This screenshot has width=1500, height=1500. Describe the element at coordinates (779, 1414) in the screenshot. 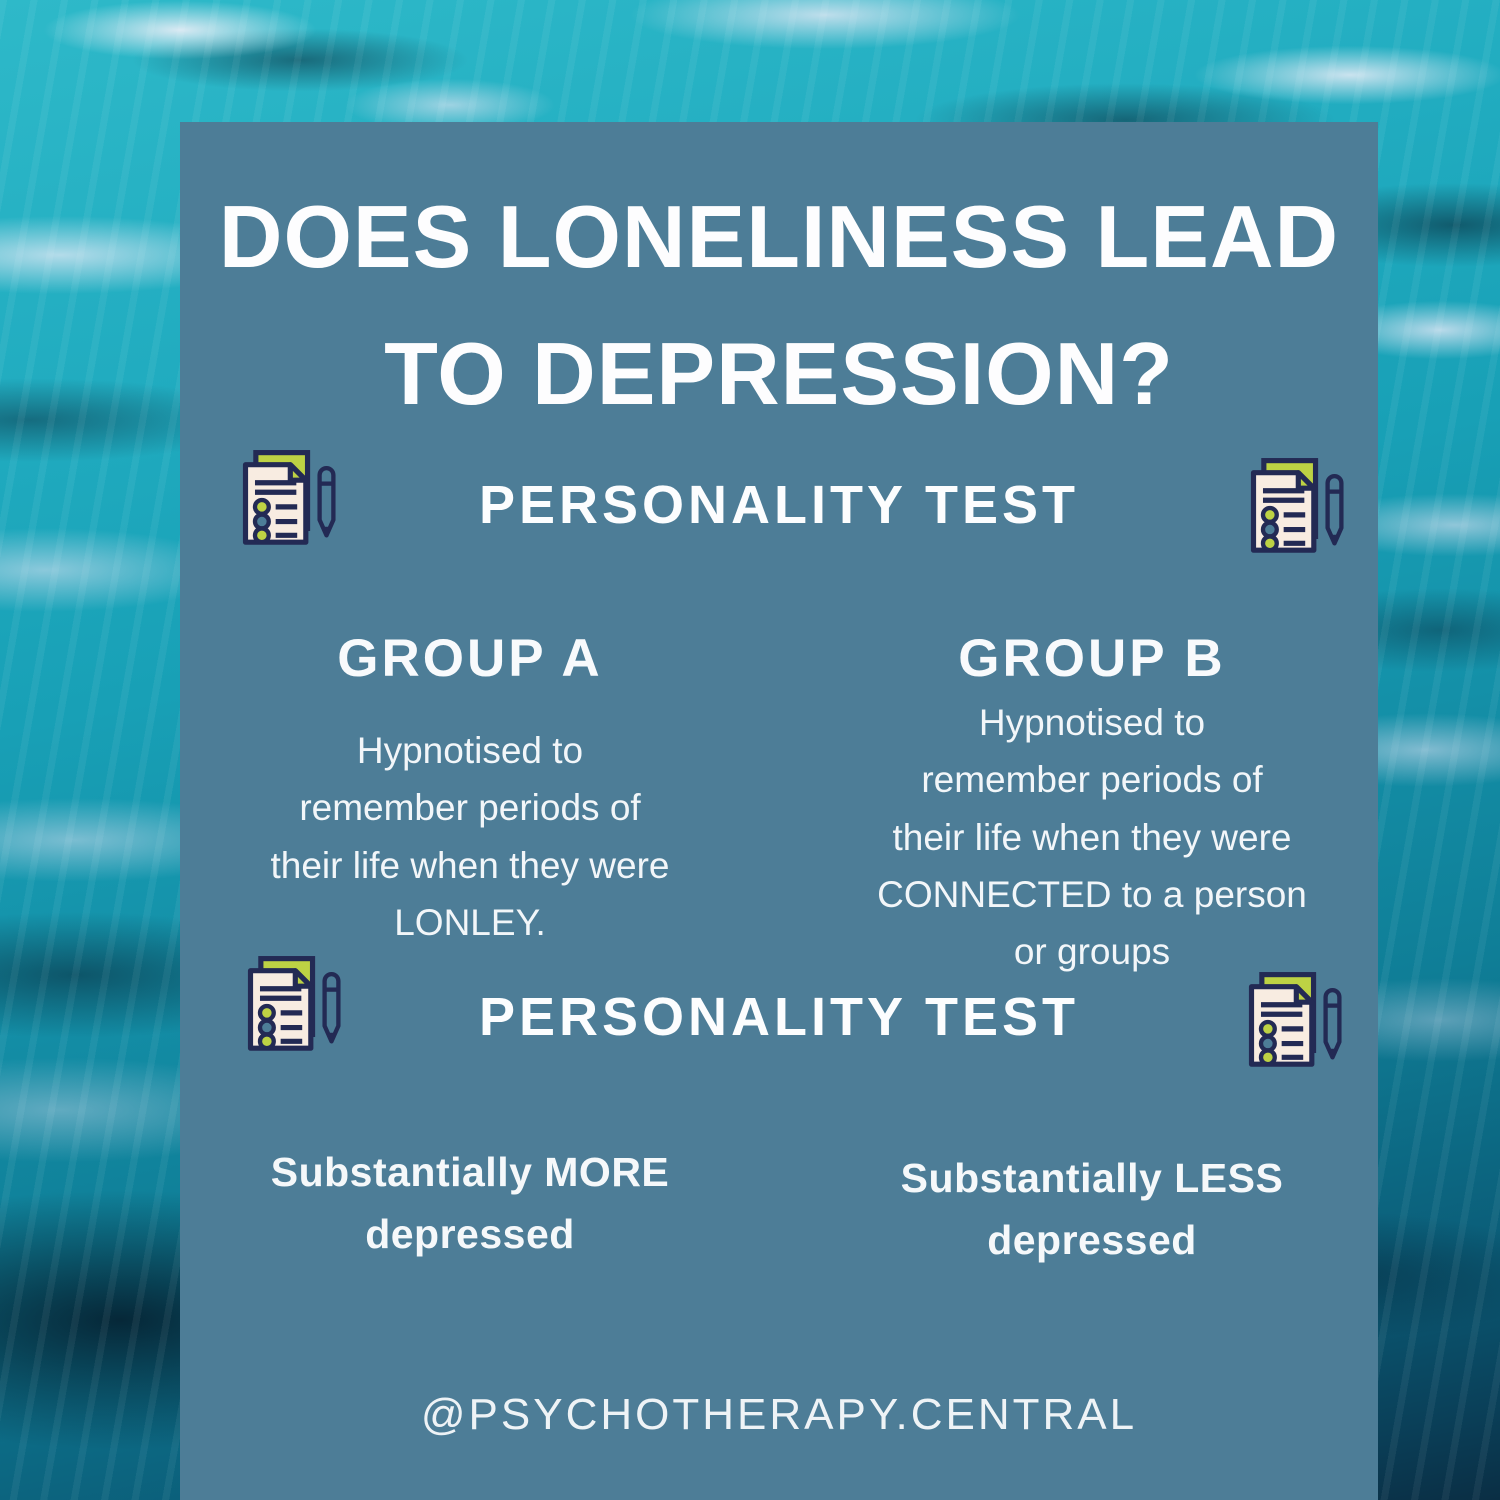

I see `instagram-handle: @PSYCHOTHERAPY.CENTRAL` at that location.